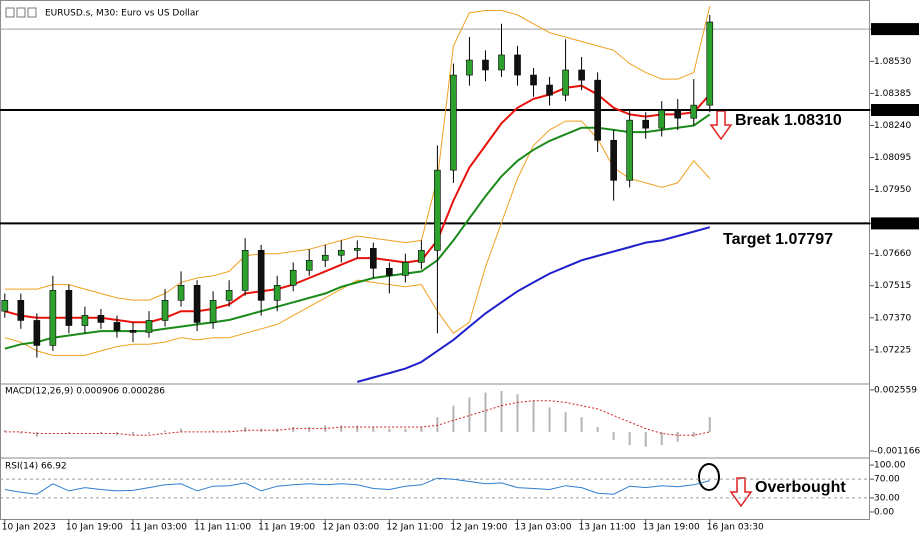 This screenshot has height=541, width=920. Describe the element at coordinates (222, 528) in the screenshot. I see `x-tick-label: 11 Jan 11:00` at that location.